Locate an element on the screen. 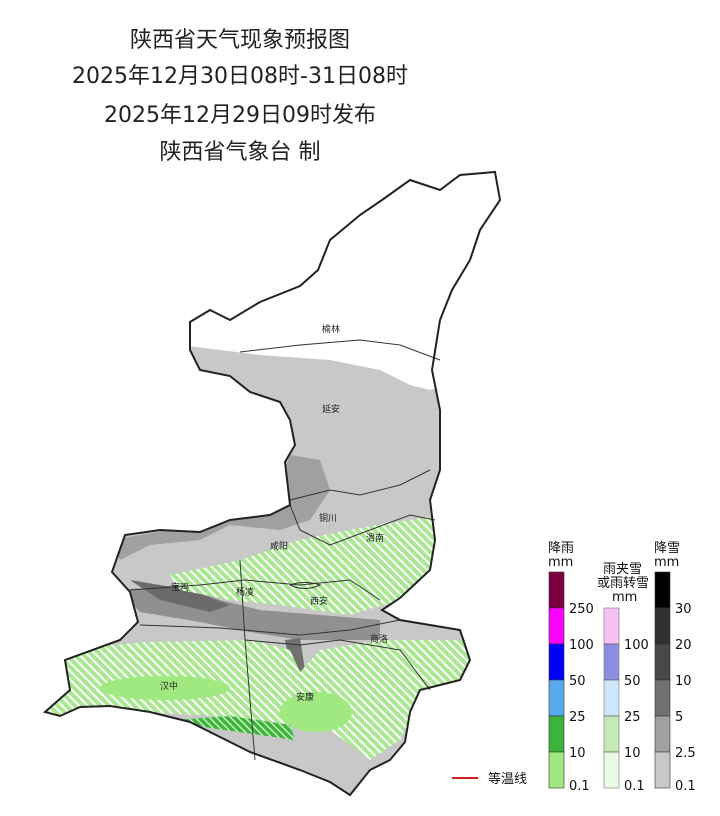  forecast-period: 2025年12月30日08时-31日08时 is located at coordinates (240, 76).